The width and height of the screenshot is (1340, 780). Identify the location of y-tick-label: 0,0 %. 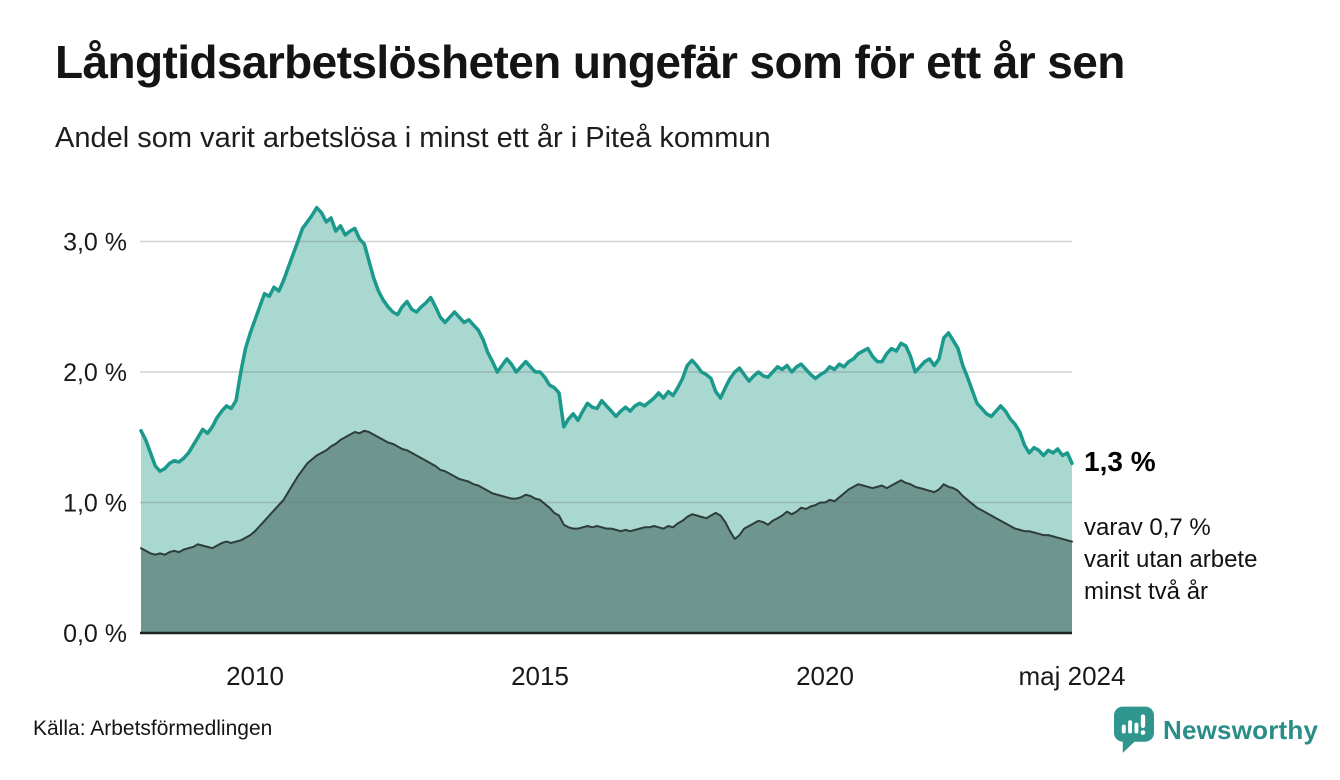
(95, 634).